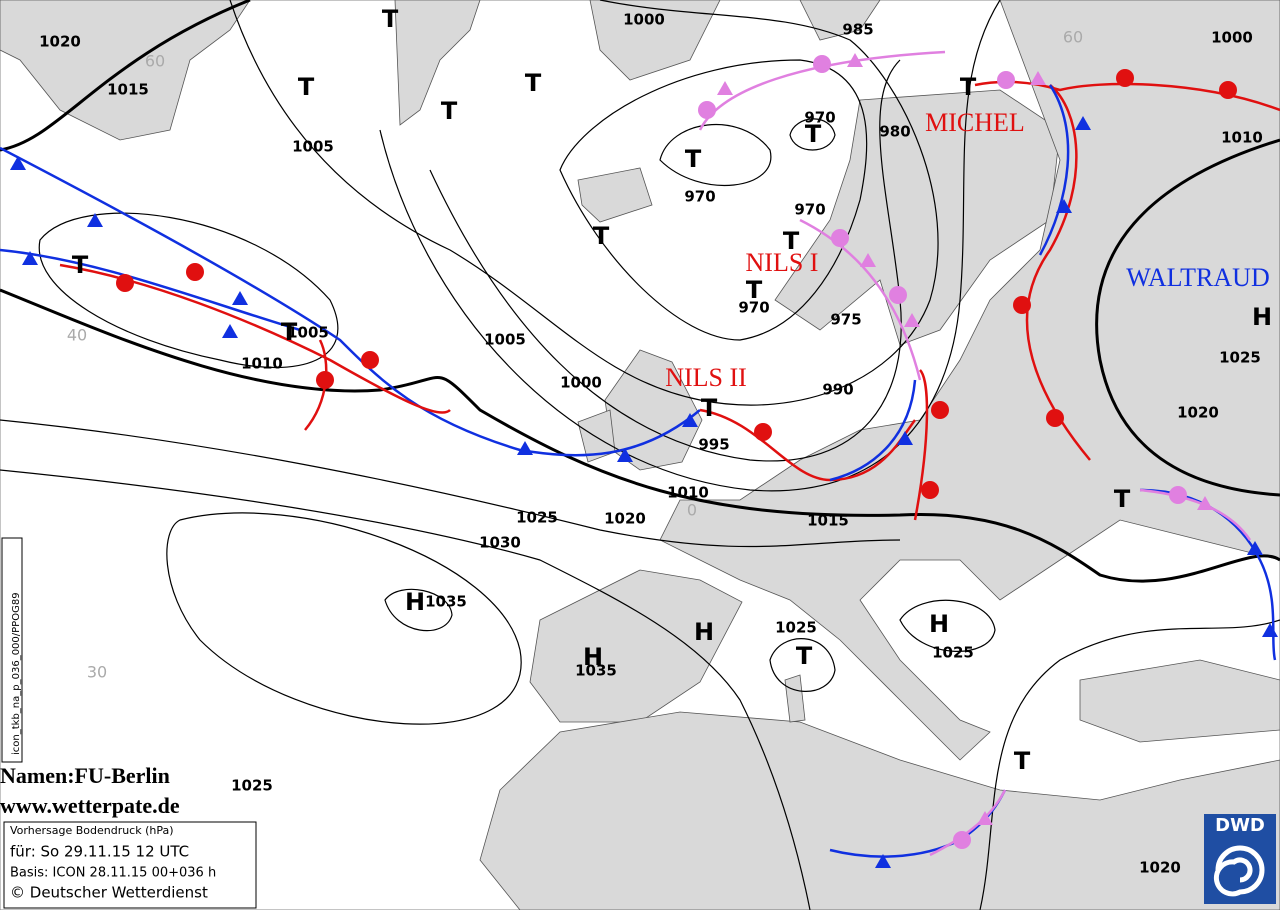 Image resolution: width=1280 pixels, height=910 pixels. What do you see at coordinates (92, 830) in the screenshot?
I see `info-title: Vorhersage Bodendruck (hPa)` at bounding box center [92, 830].